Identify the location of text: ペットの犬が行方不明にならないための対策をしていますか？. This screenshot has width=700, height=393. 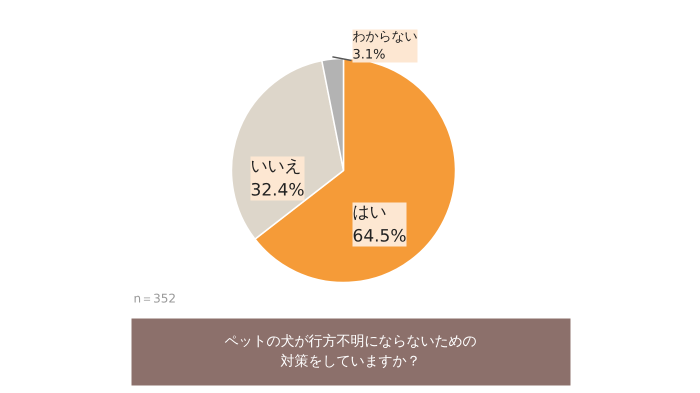
(350, 352).